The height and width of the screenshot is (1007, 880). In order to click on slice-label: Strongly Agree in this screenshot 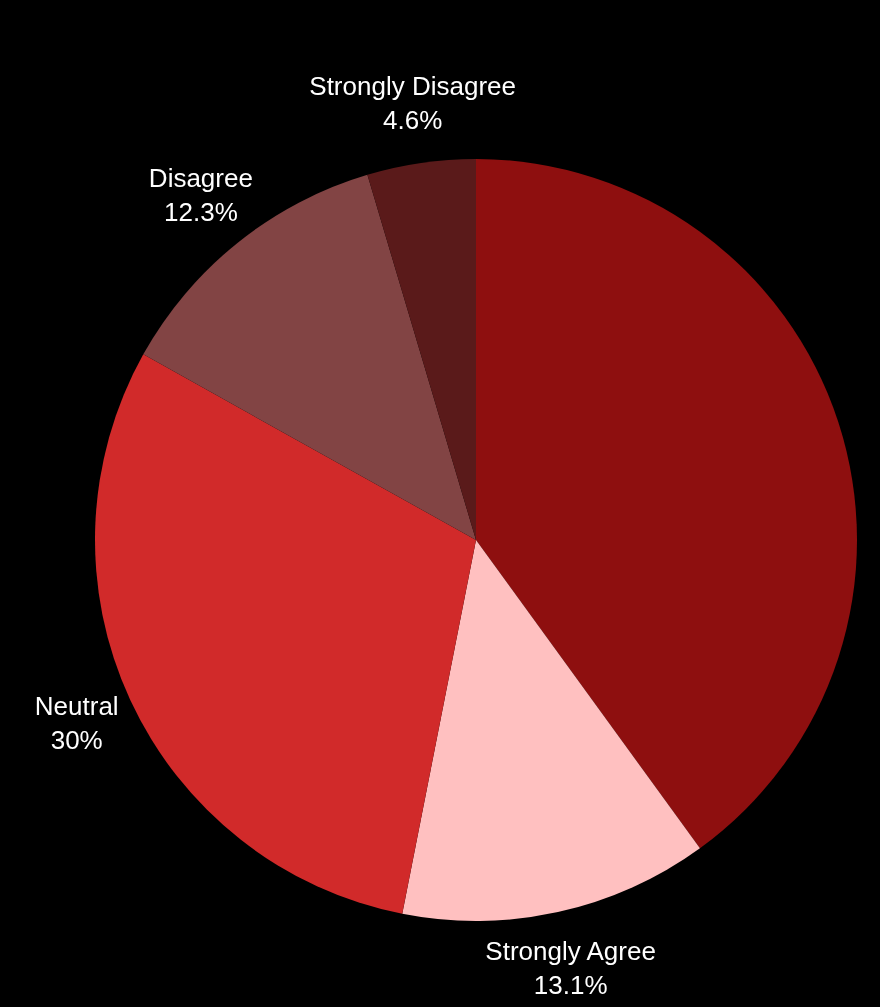, I will do `click(570, 950)`.